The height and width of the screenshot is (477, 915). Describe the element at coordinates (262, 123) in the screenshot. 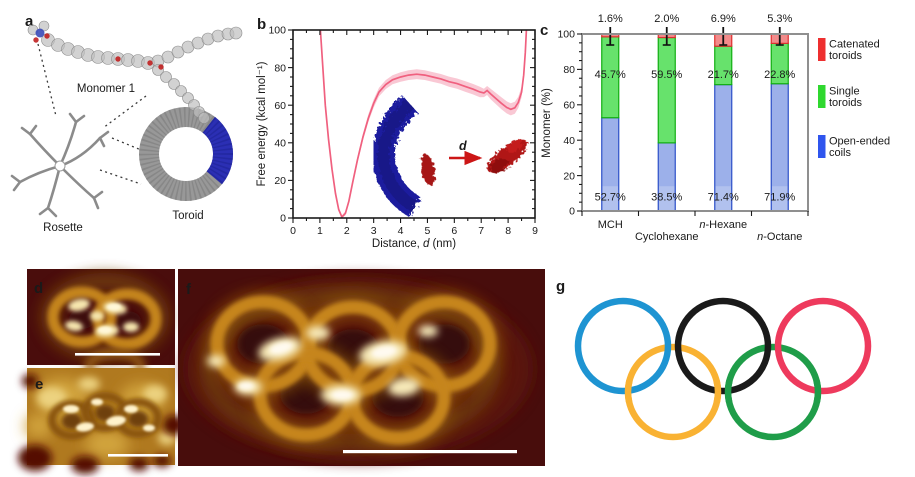

I see `y-axis-label: Free energy (kcal mol⁻¹)` at that location.